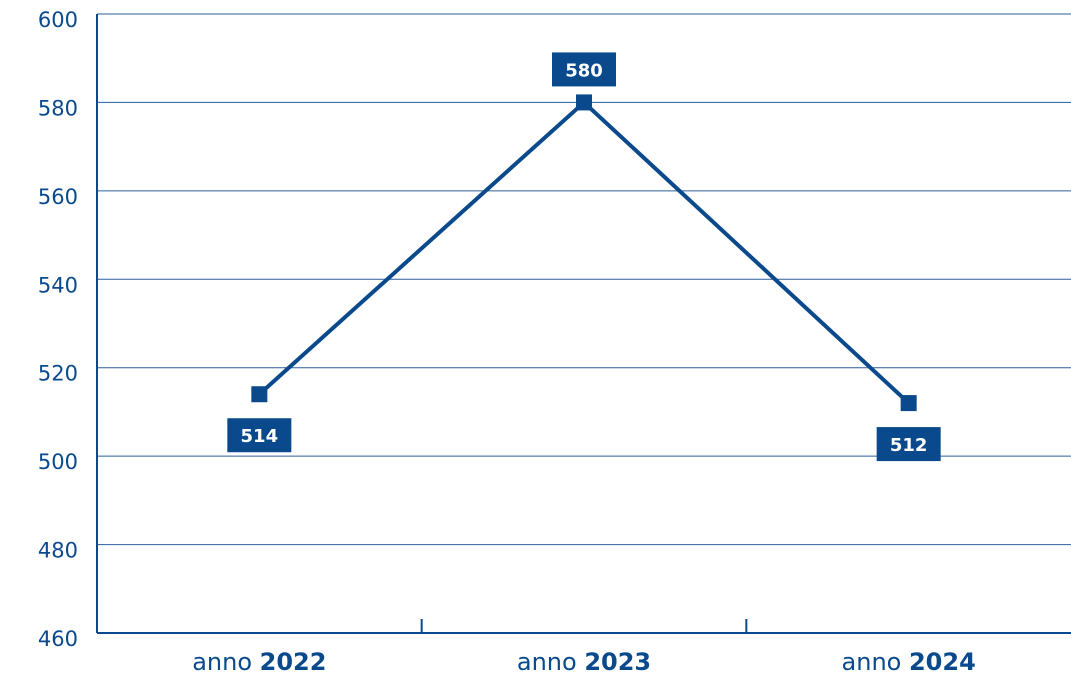 The height and width of the screenshot is (678, 1071). Describe the element at coordinates (58, 551) in the screenshot. I see `y-tick-label: 480` at that location.